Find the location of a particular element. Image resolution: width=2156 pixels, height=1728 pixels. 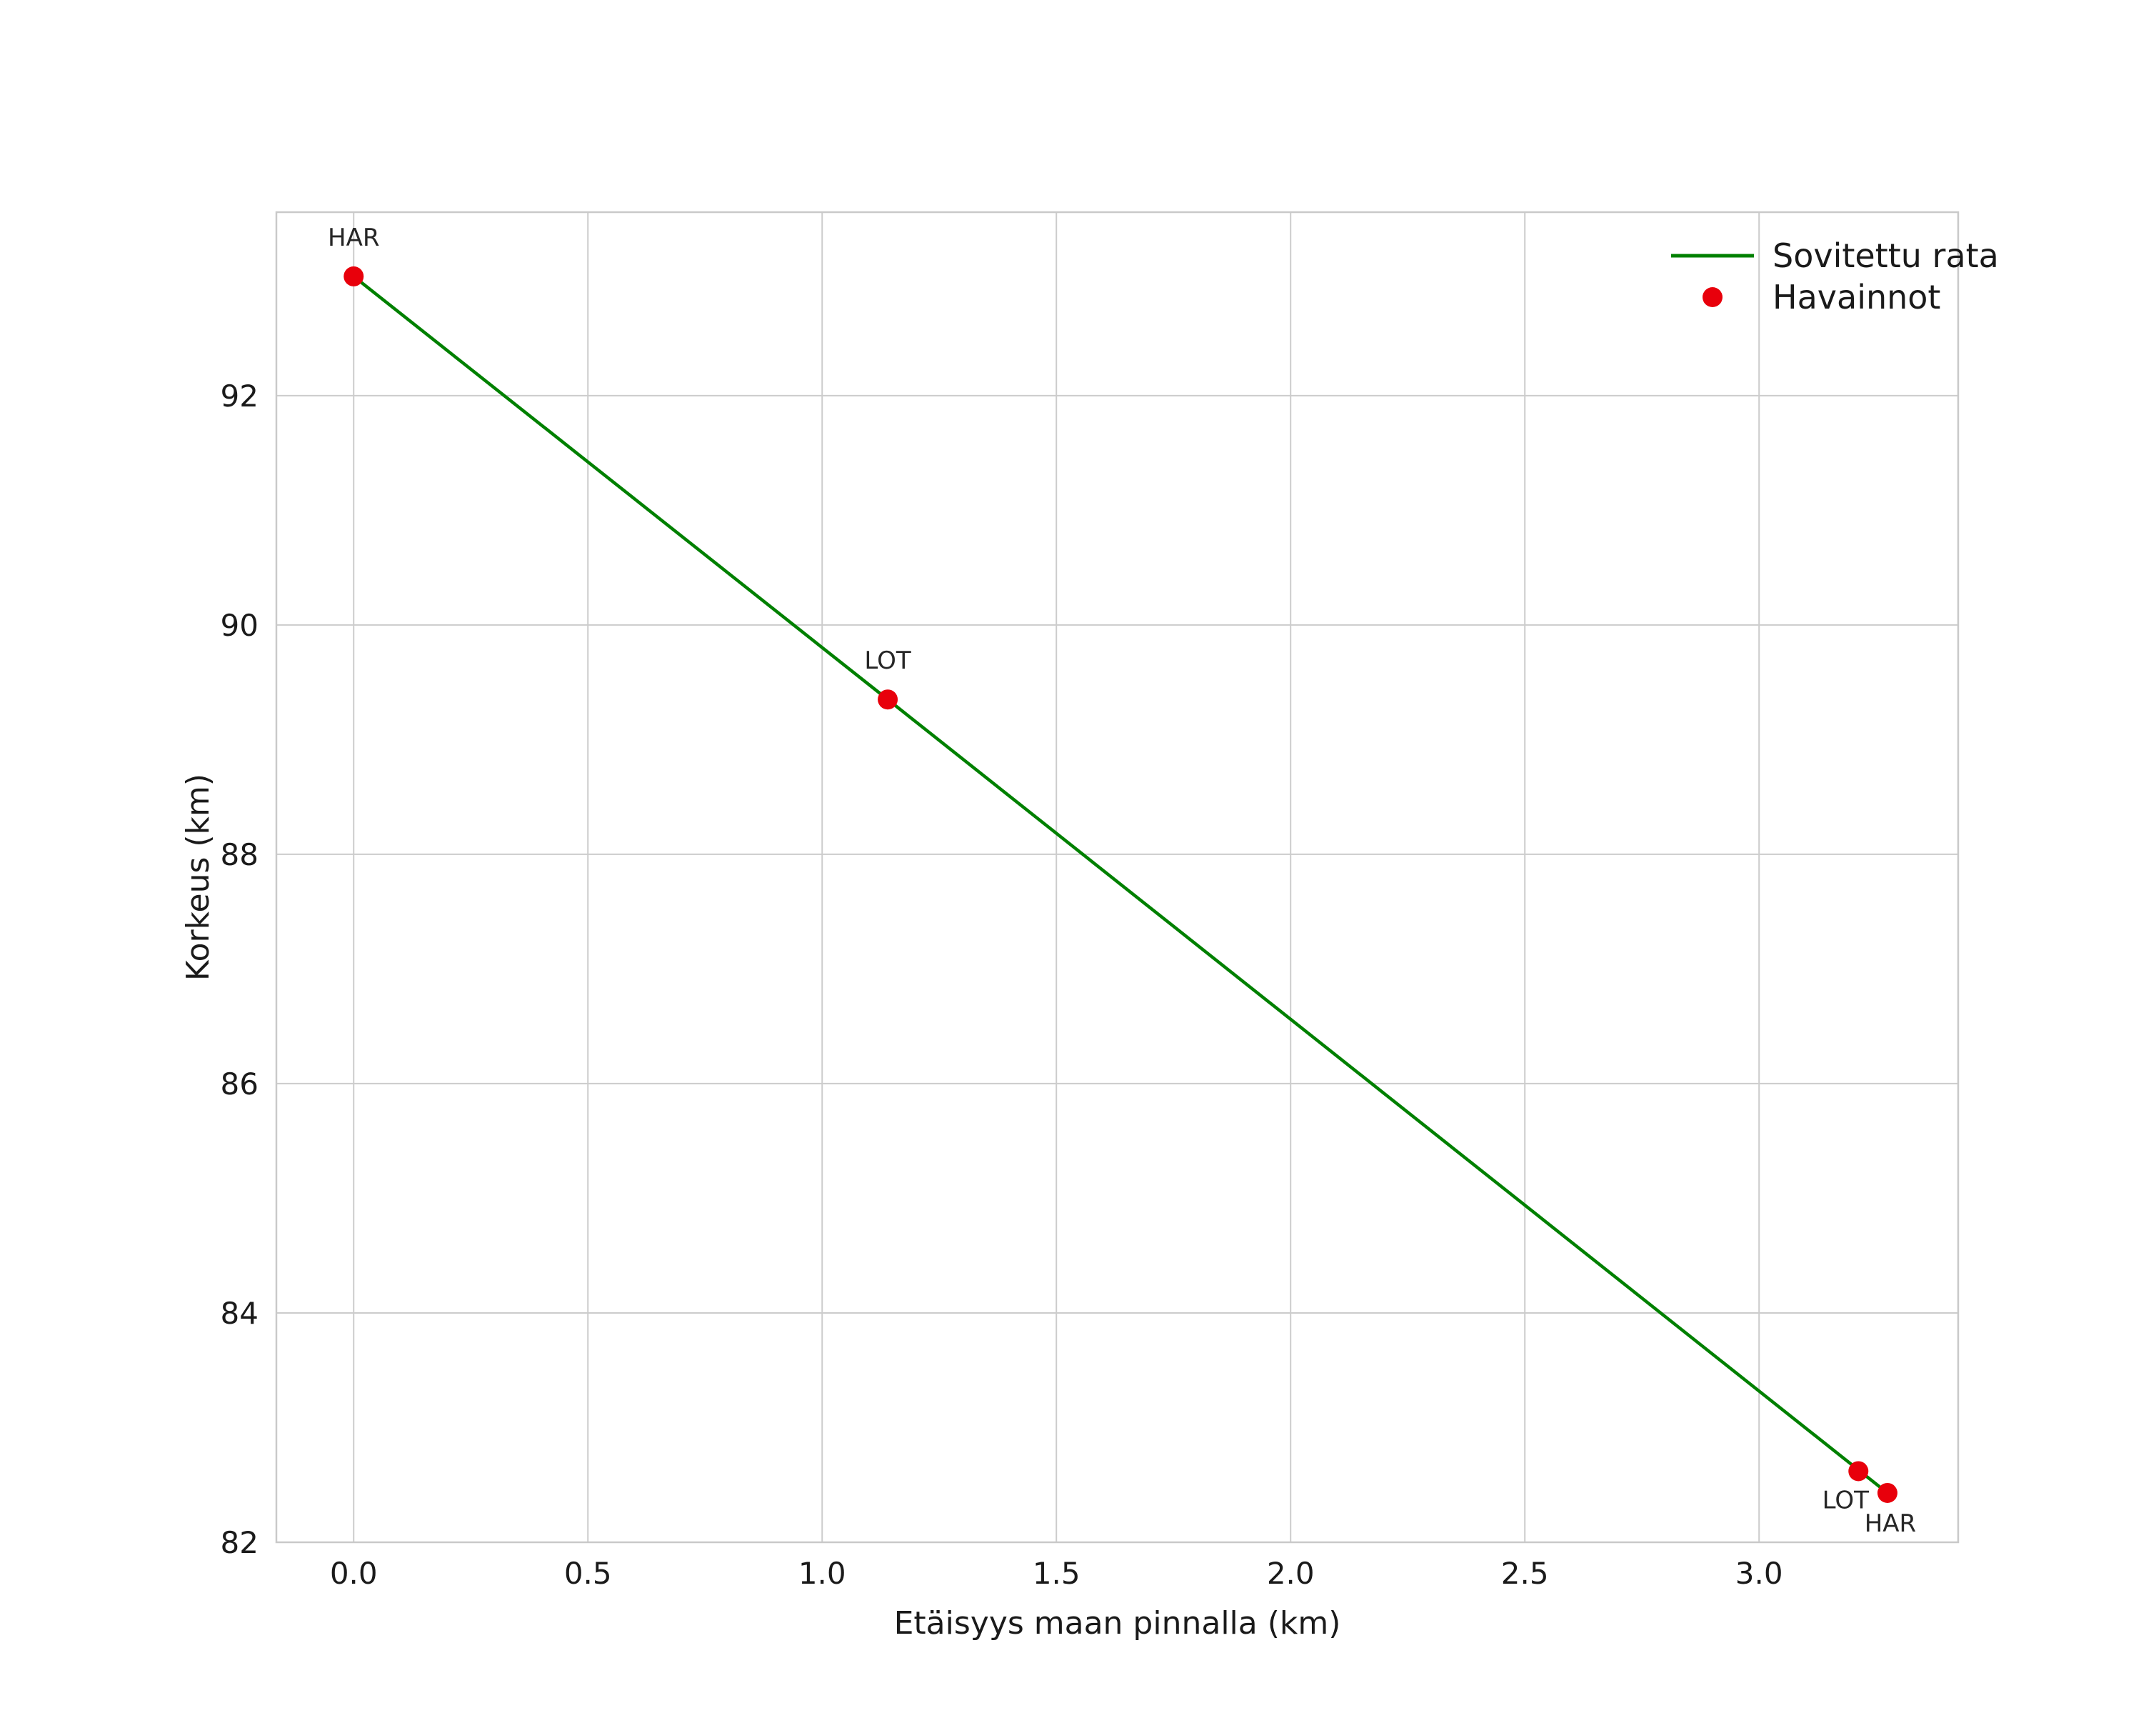

y-tick-label: 88 is located at coordinates (240, 855).